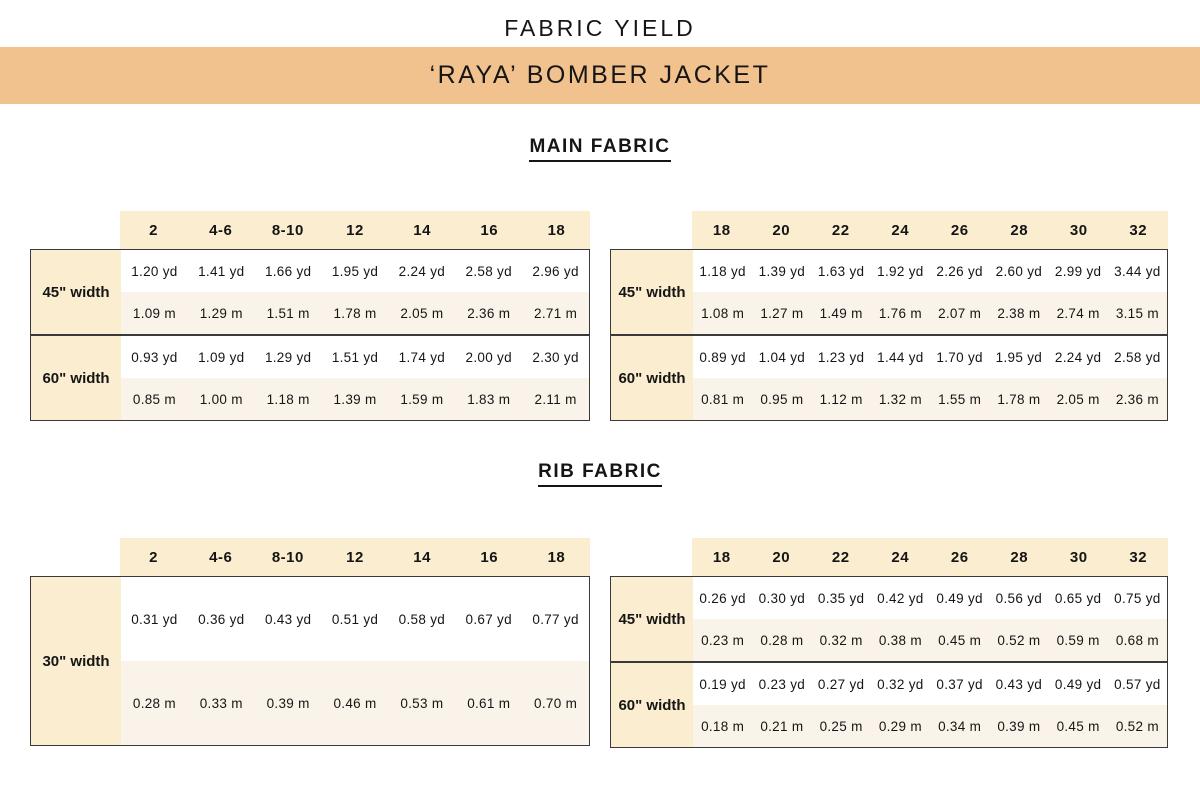 This screenshot has width=1200, height=800. Describe the element at coordinates (1137, 313) in the screenshot. I see `yield-value-cell: 3.15 m` at that location.